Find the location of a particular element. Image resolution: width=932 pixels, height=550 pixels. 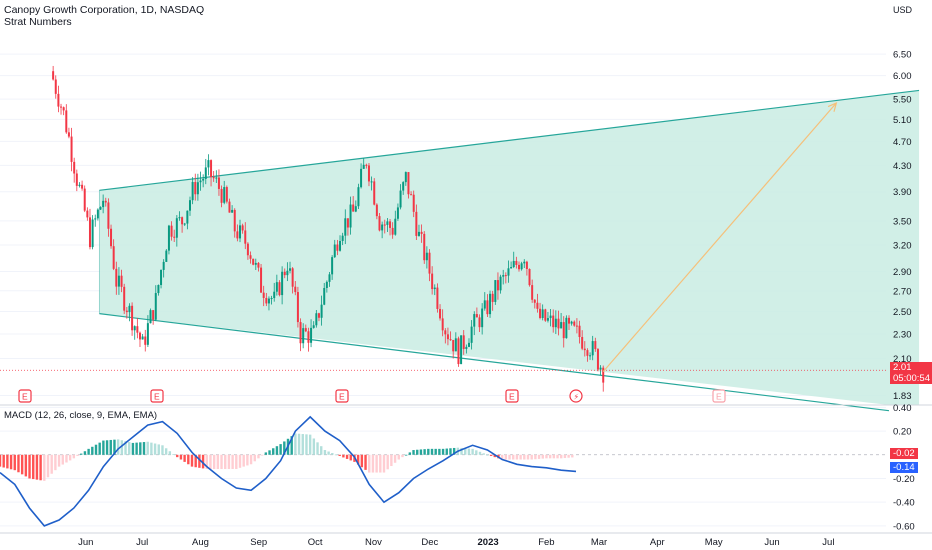

time-tick-label: Nov is located at coordinates (373, 542).